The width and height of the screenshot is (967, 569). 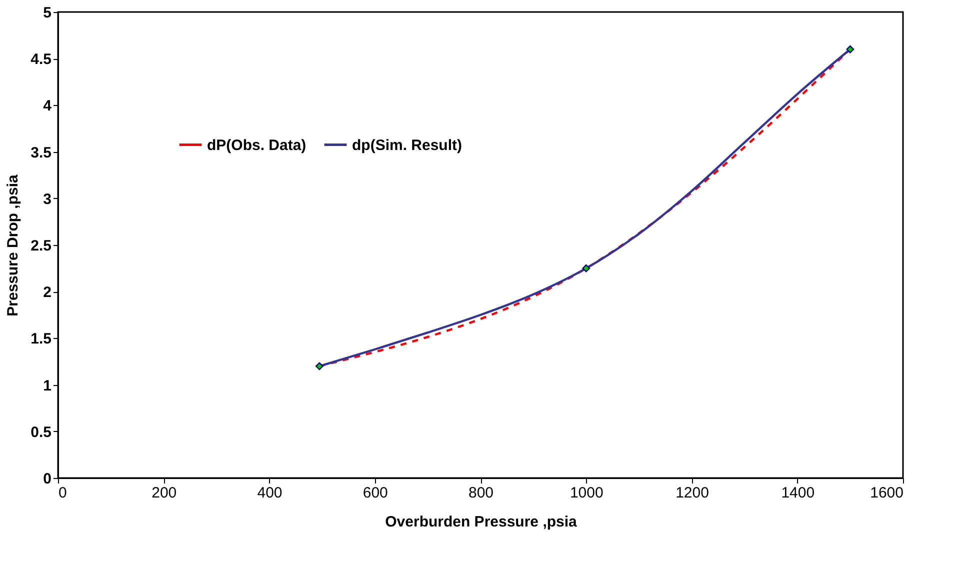 What do you see at coordinates (47, 293) in the screenshot?
I see `y-tick-label: 2` at bounding box center [47, 293].